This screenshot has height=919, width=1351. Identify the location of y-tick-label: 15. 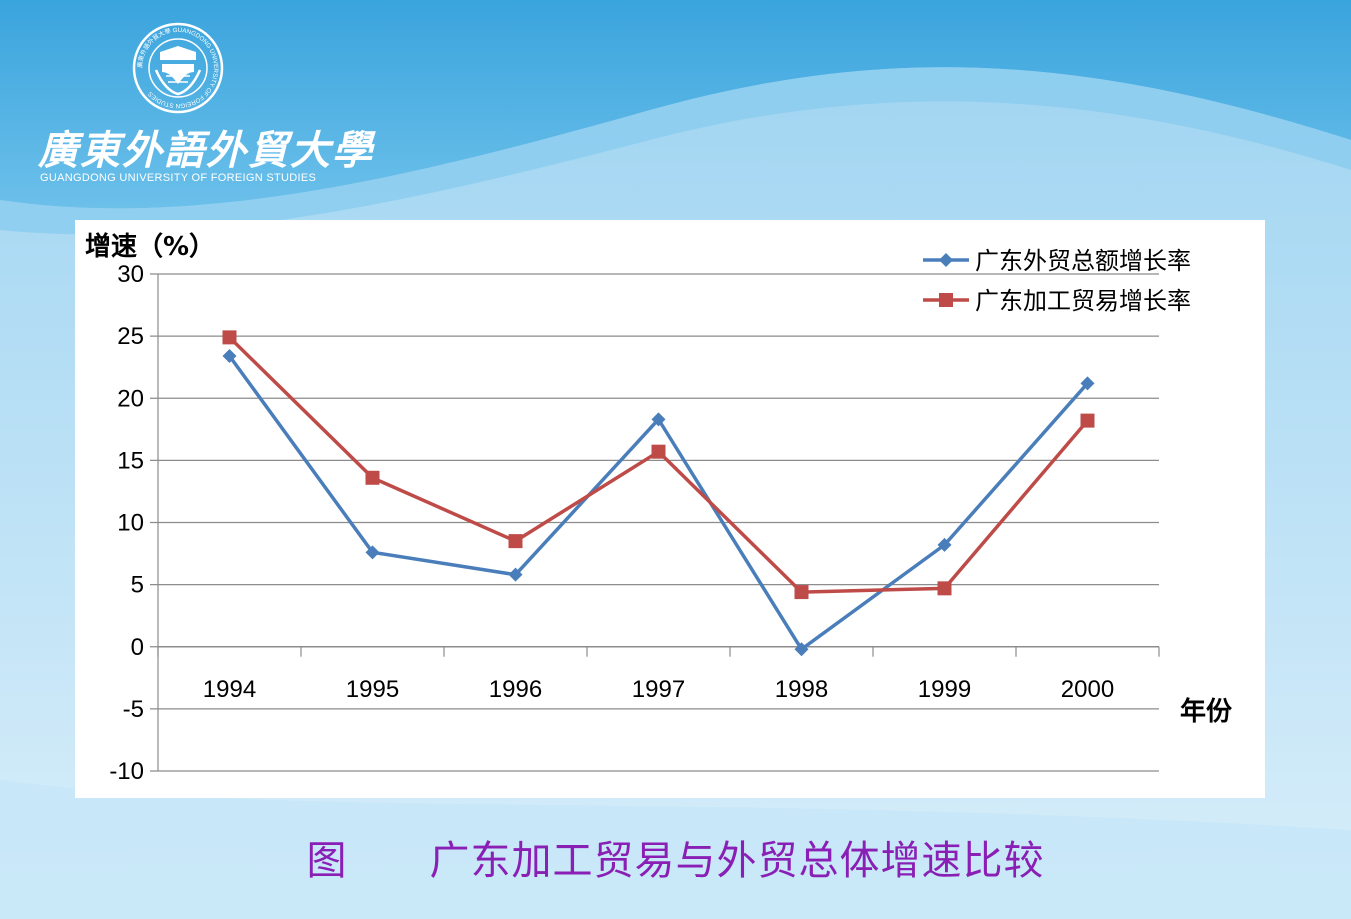
(130, 460).